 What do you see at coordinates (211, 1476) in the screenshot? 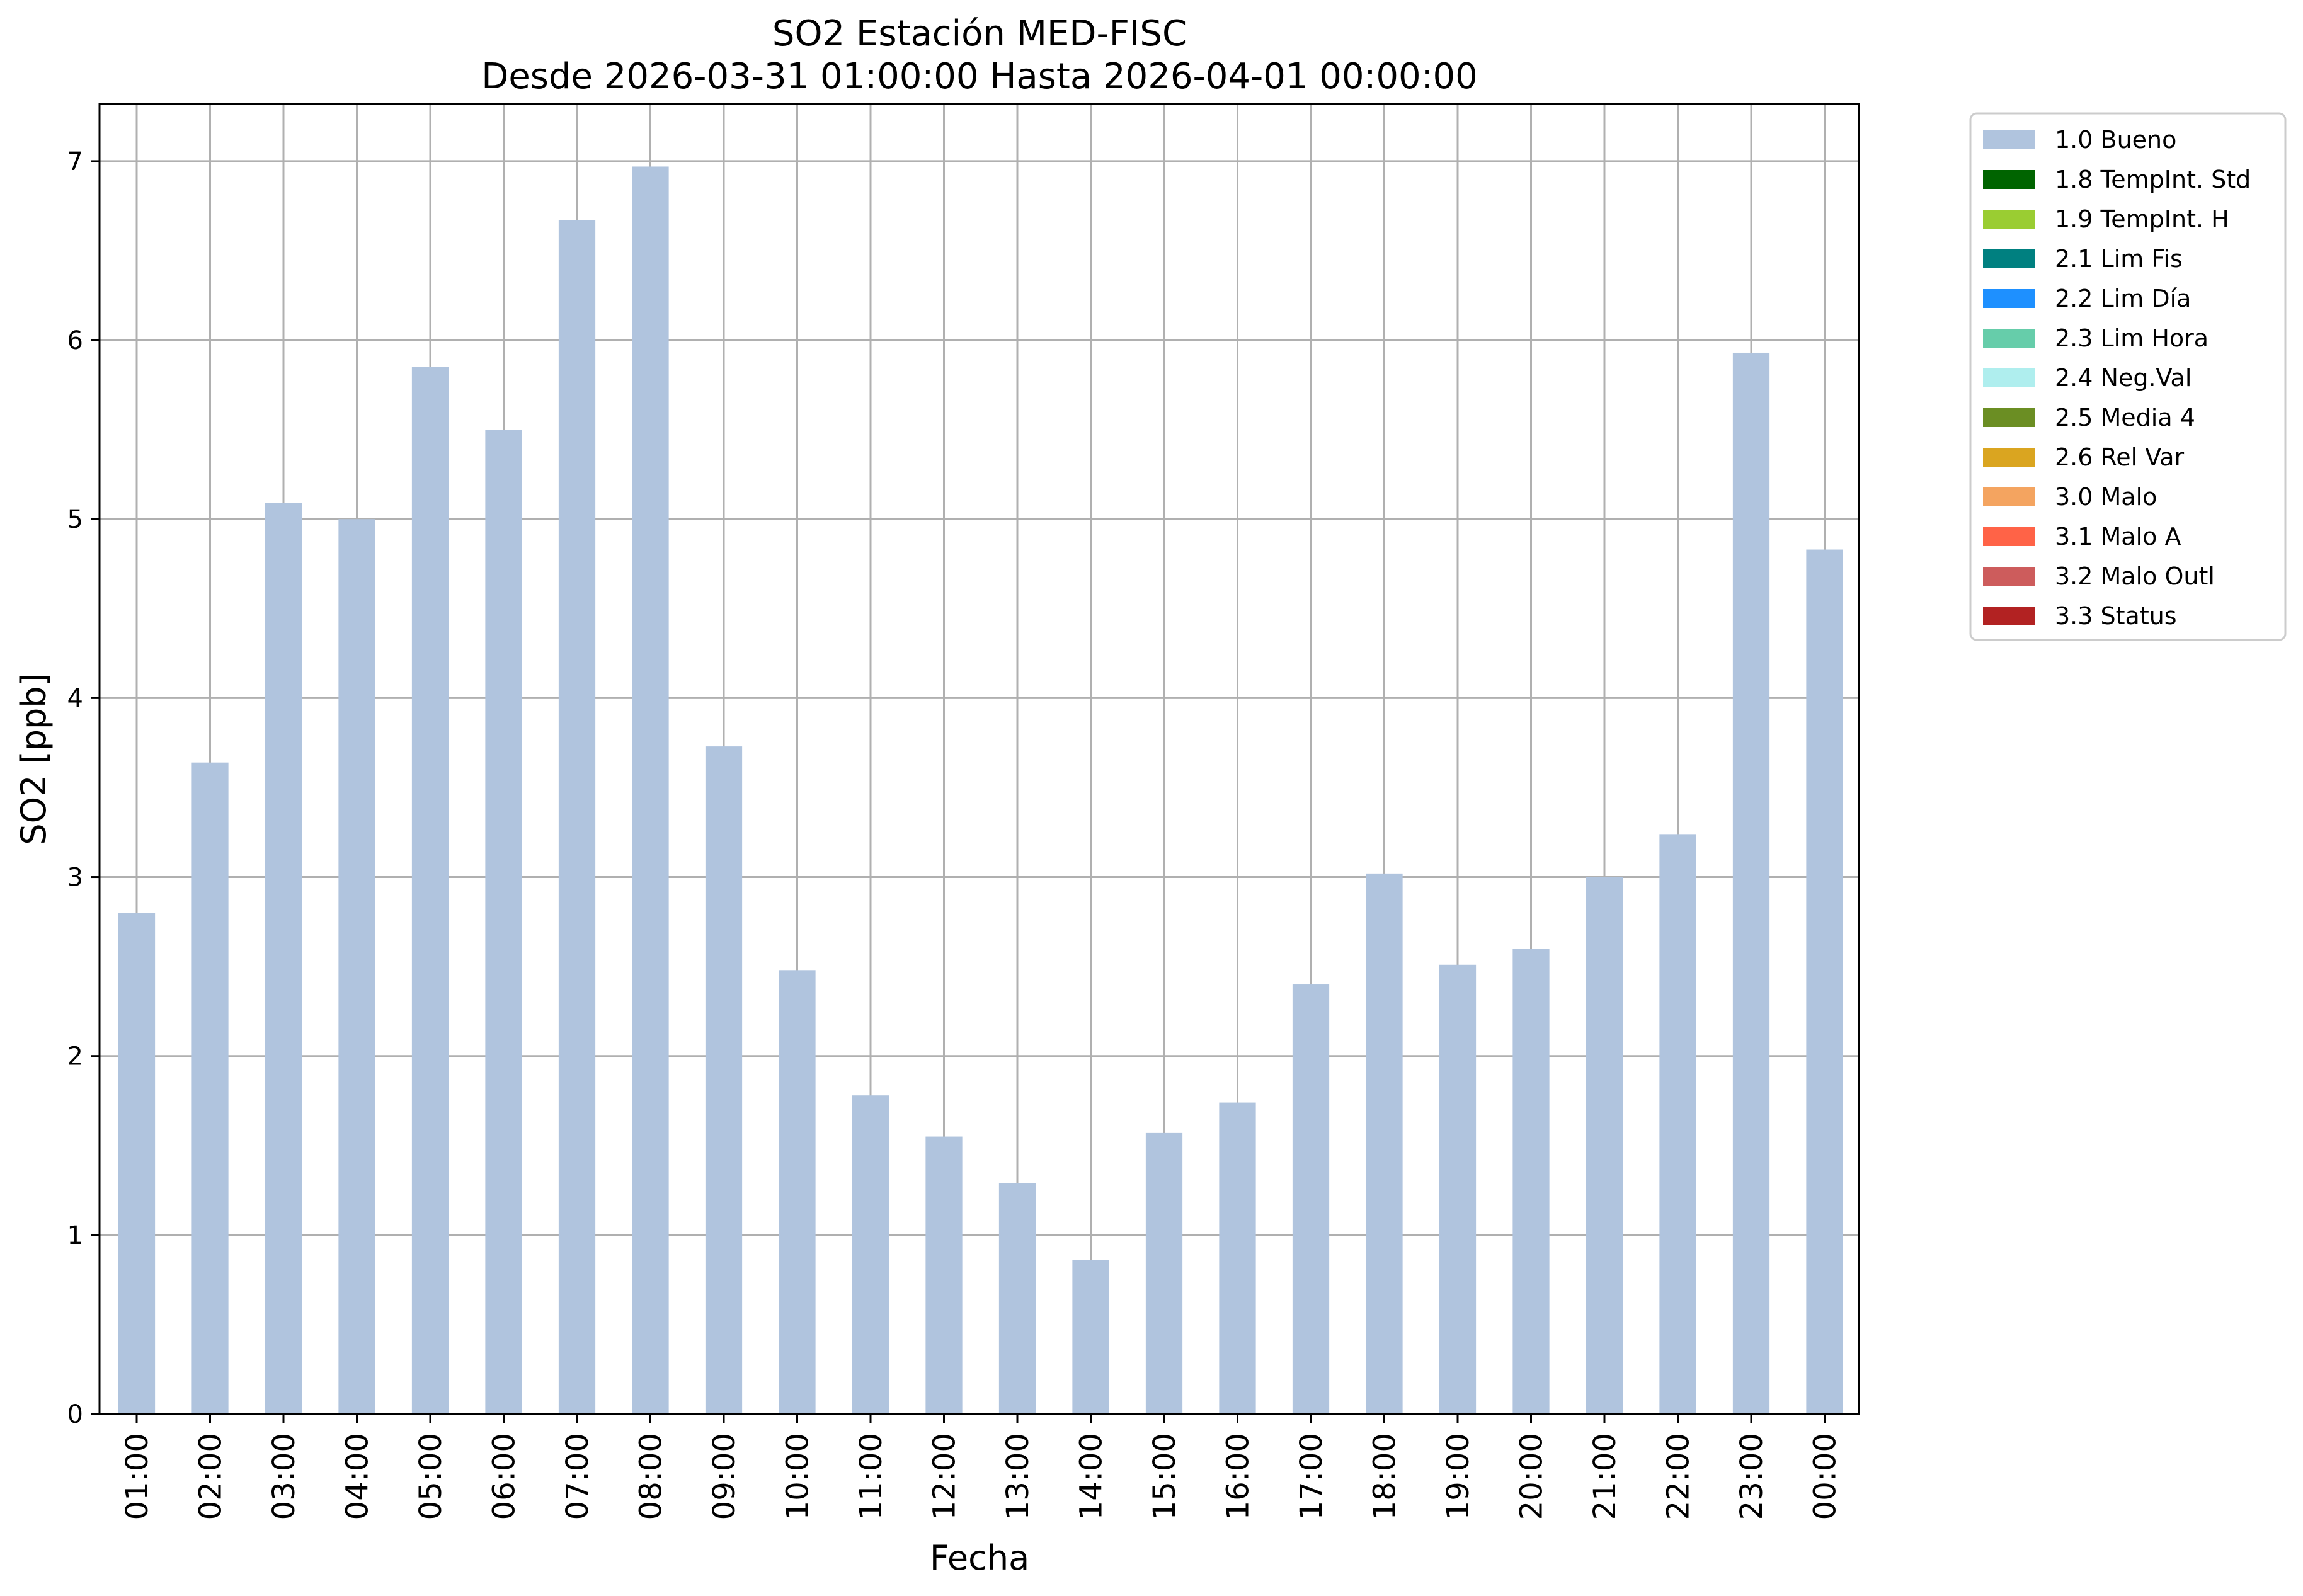
I see `x-tick-label: 02:00` at bounding box center [211, 1476].